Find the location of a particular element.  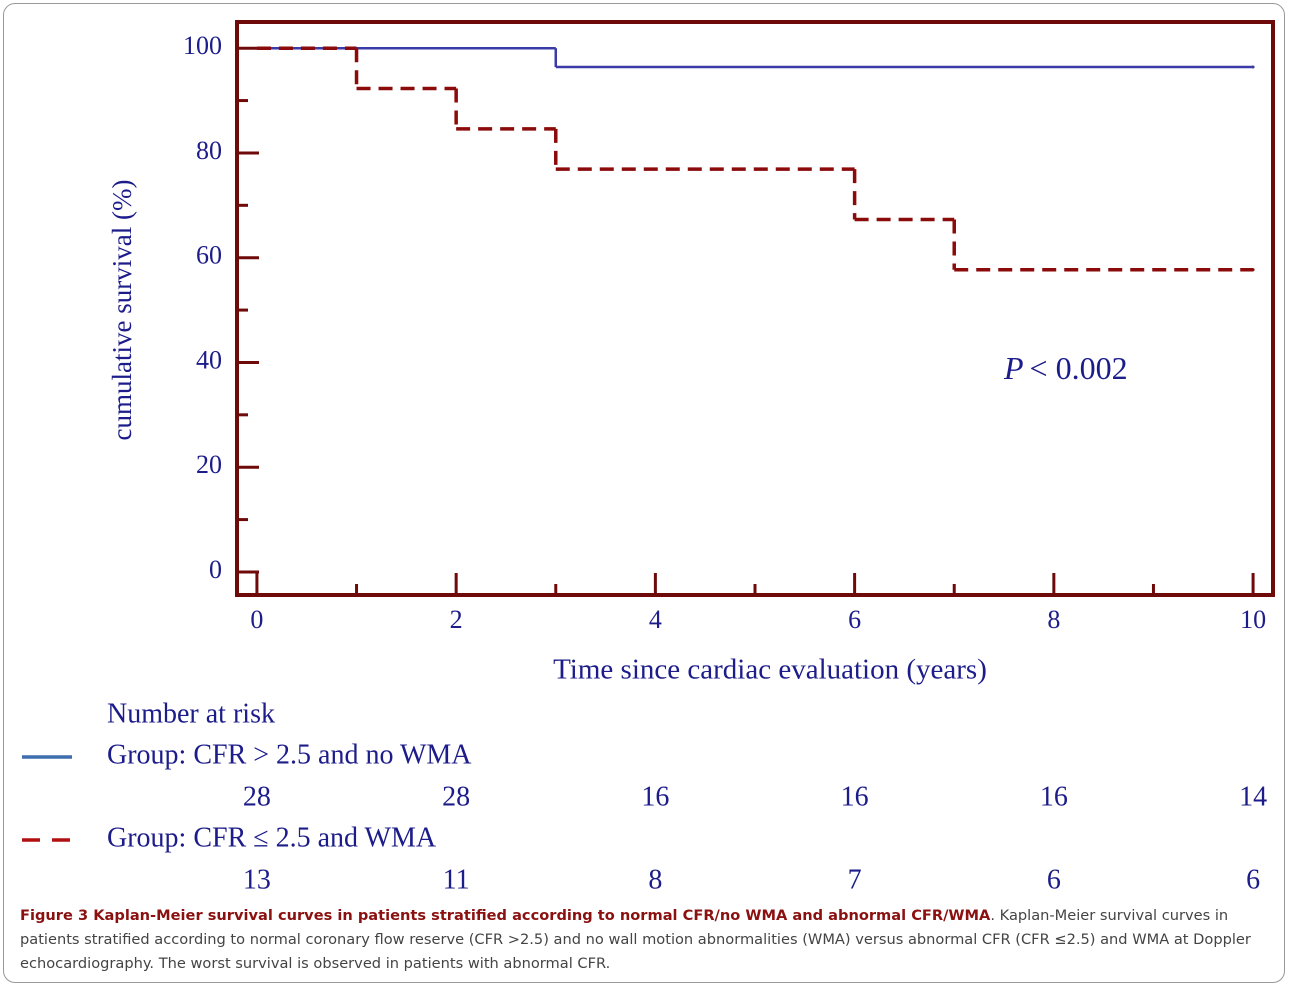

risk-count: 13 is located at coordinates (257, 879).